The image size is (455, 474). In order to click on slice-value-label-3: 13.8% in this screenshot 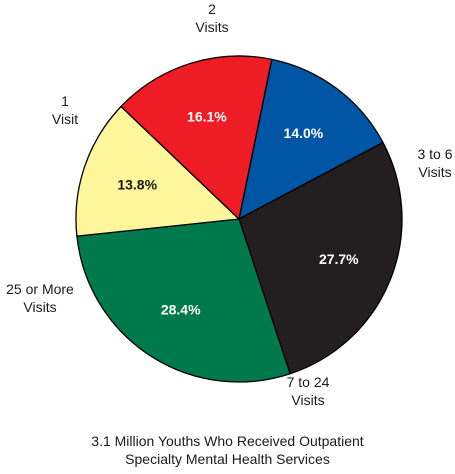, I will do `click(137, 184)`.